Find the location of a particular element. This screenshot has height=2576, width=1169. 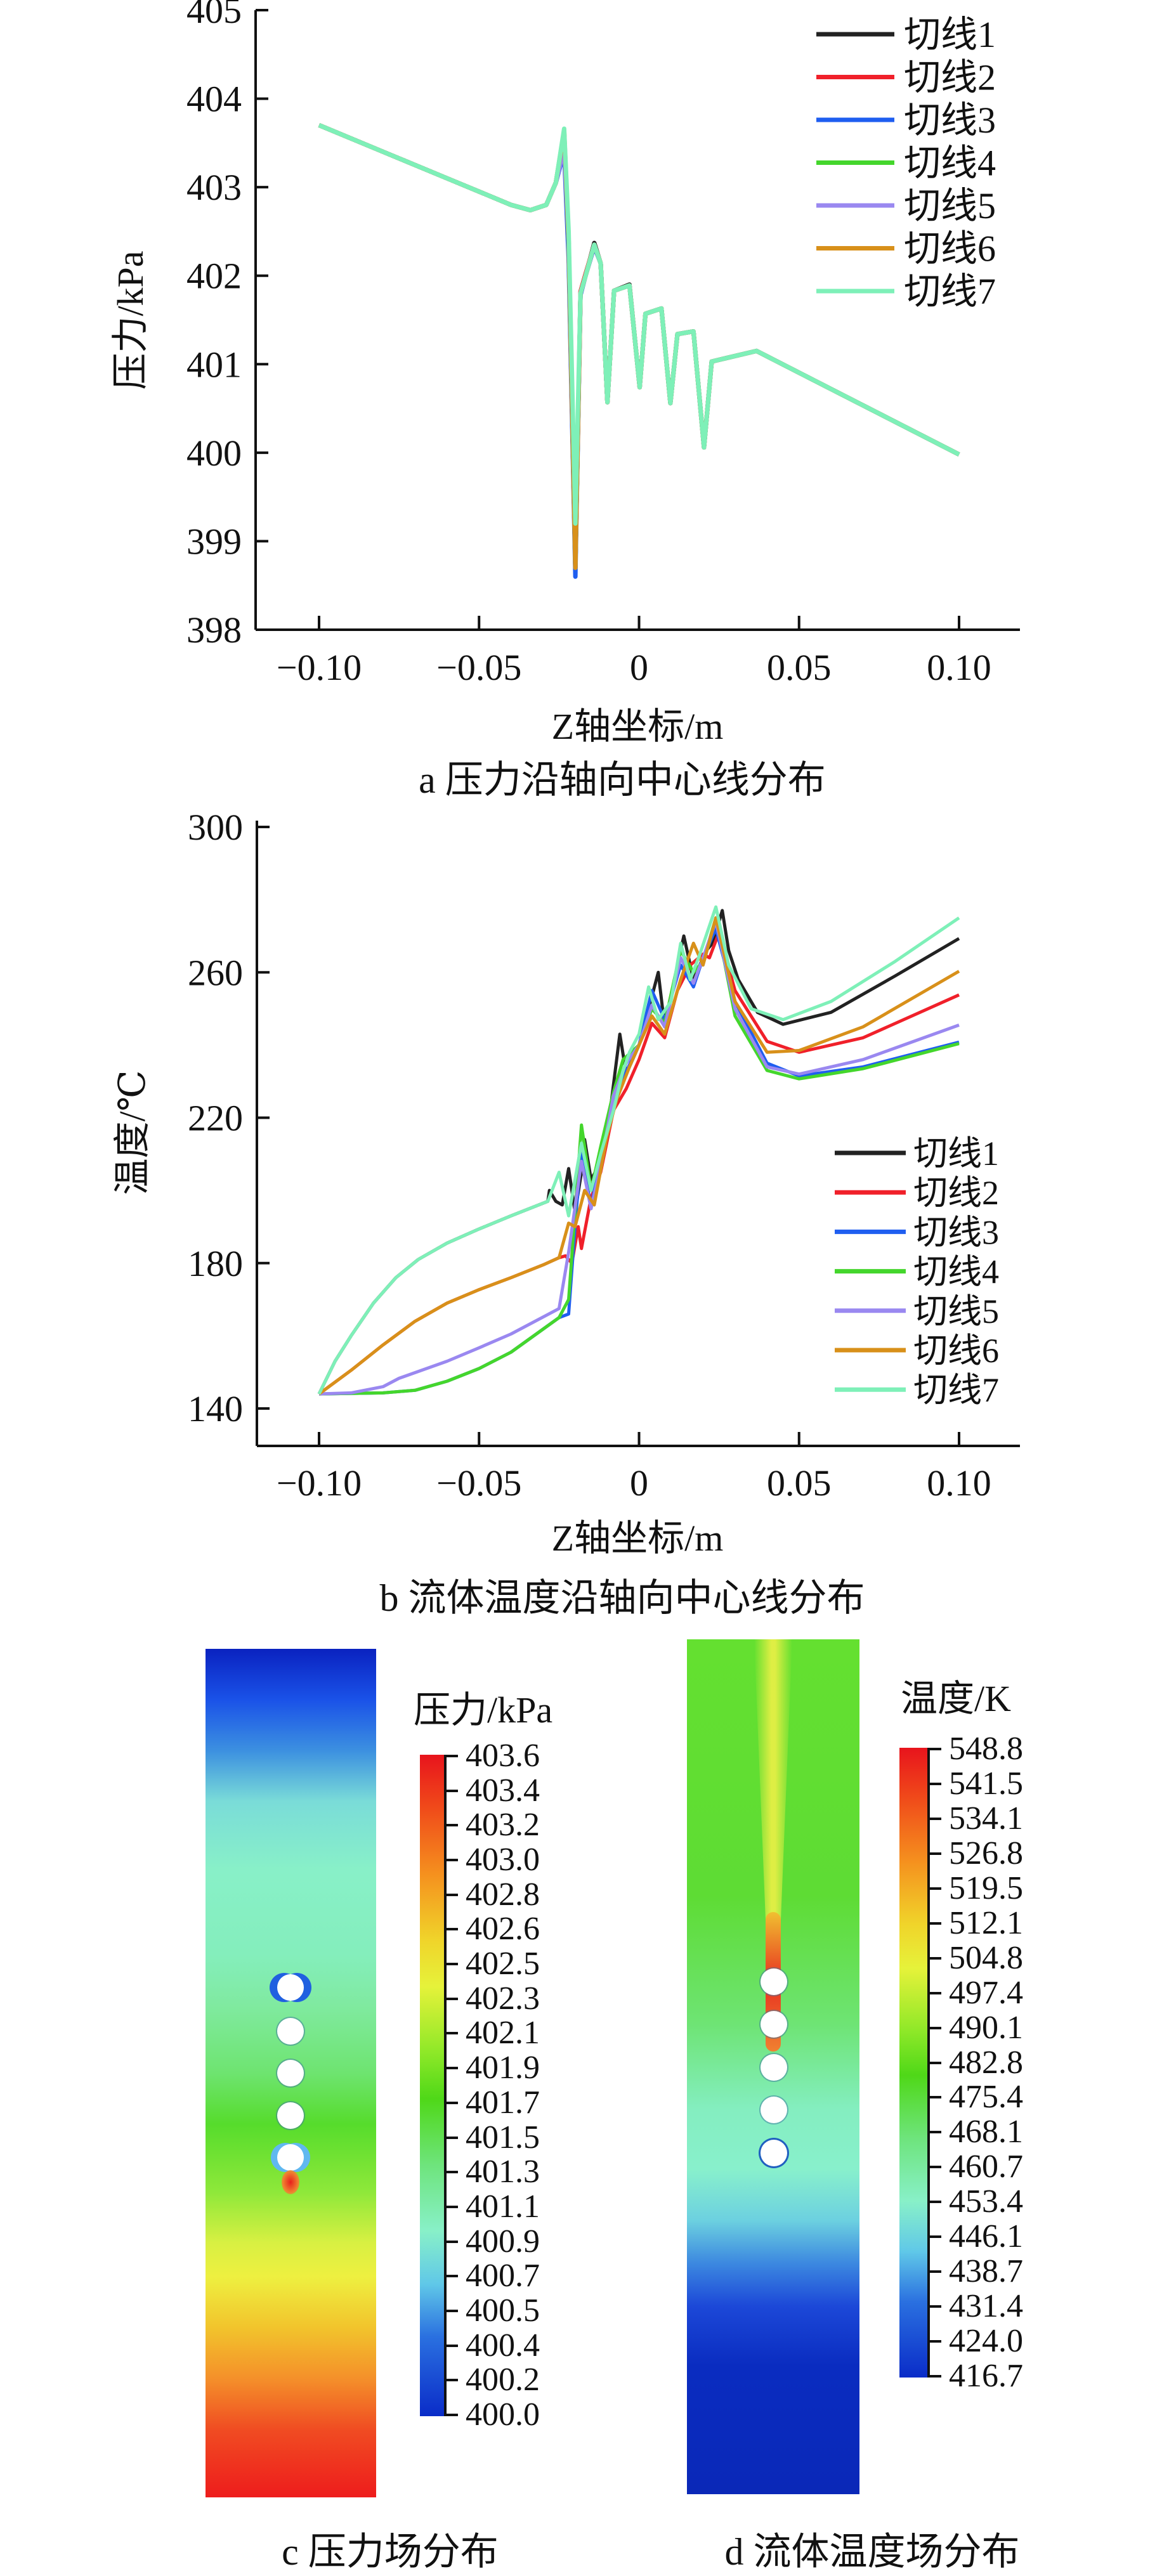

chart-a-caption: a 压力沿轴向中心线分布 is located at coordinates (623, 780).